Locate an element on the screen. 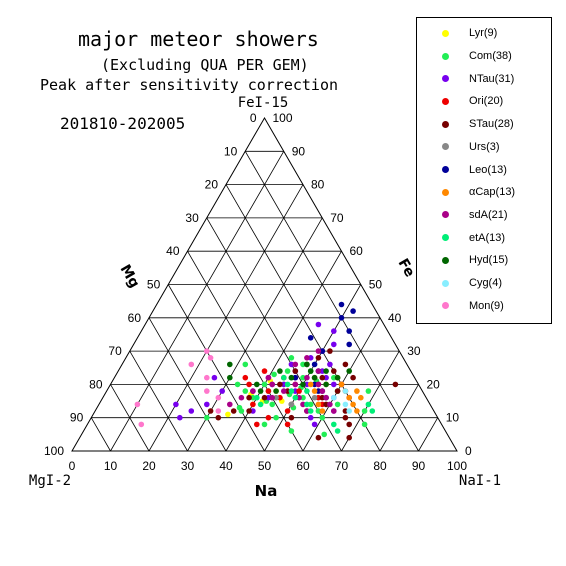 The image size is (566, 566). data-points is located at coordinates (266, 371).